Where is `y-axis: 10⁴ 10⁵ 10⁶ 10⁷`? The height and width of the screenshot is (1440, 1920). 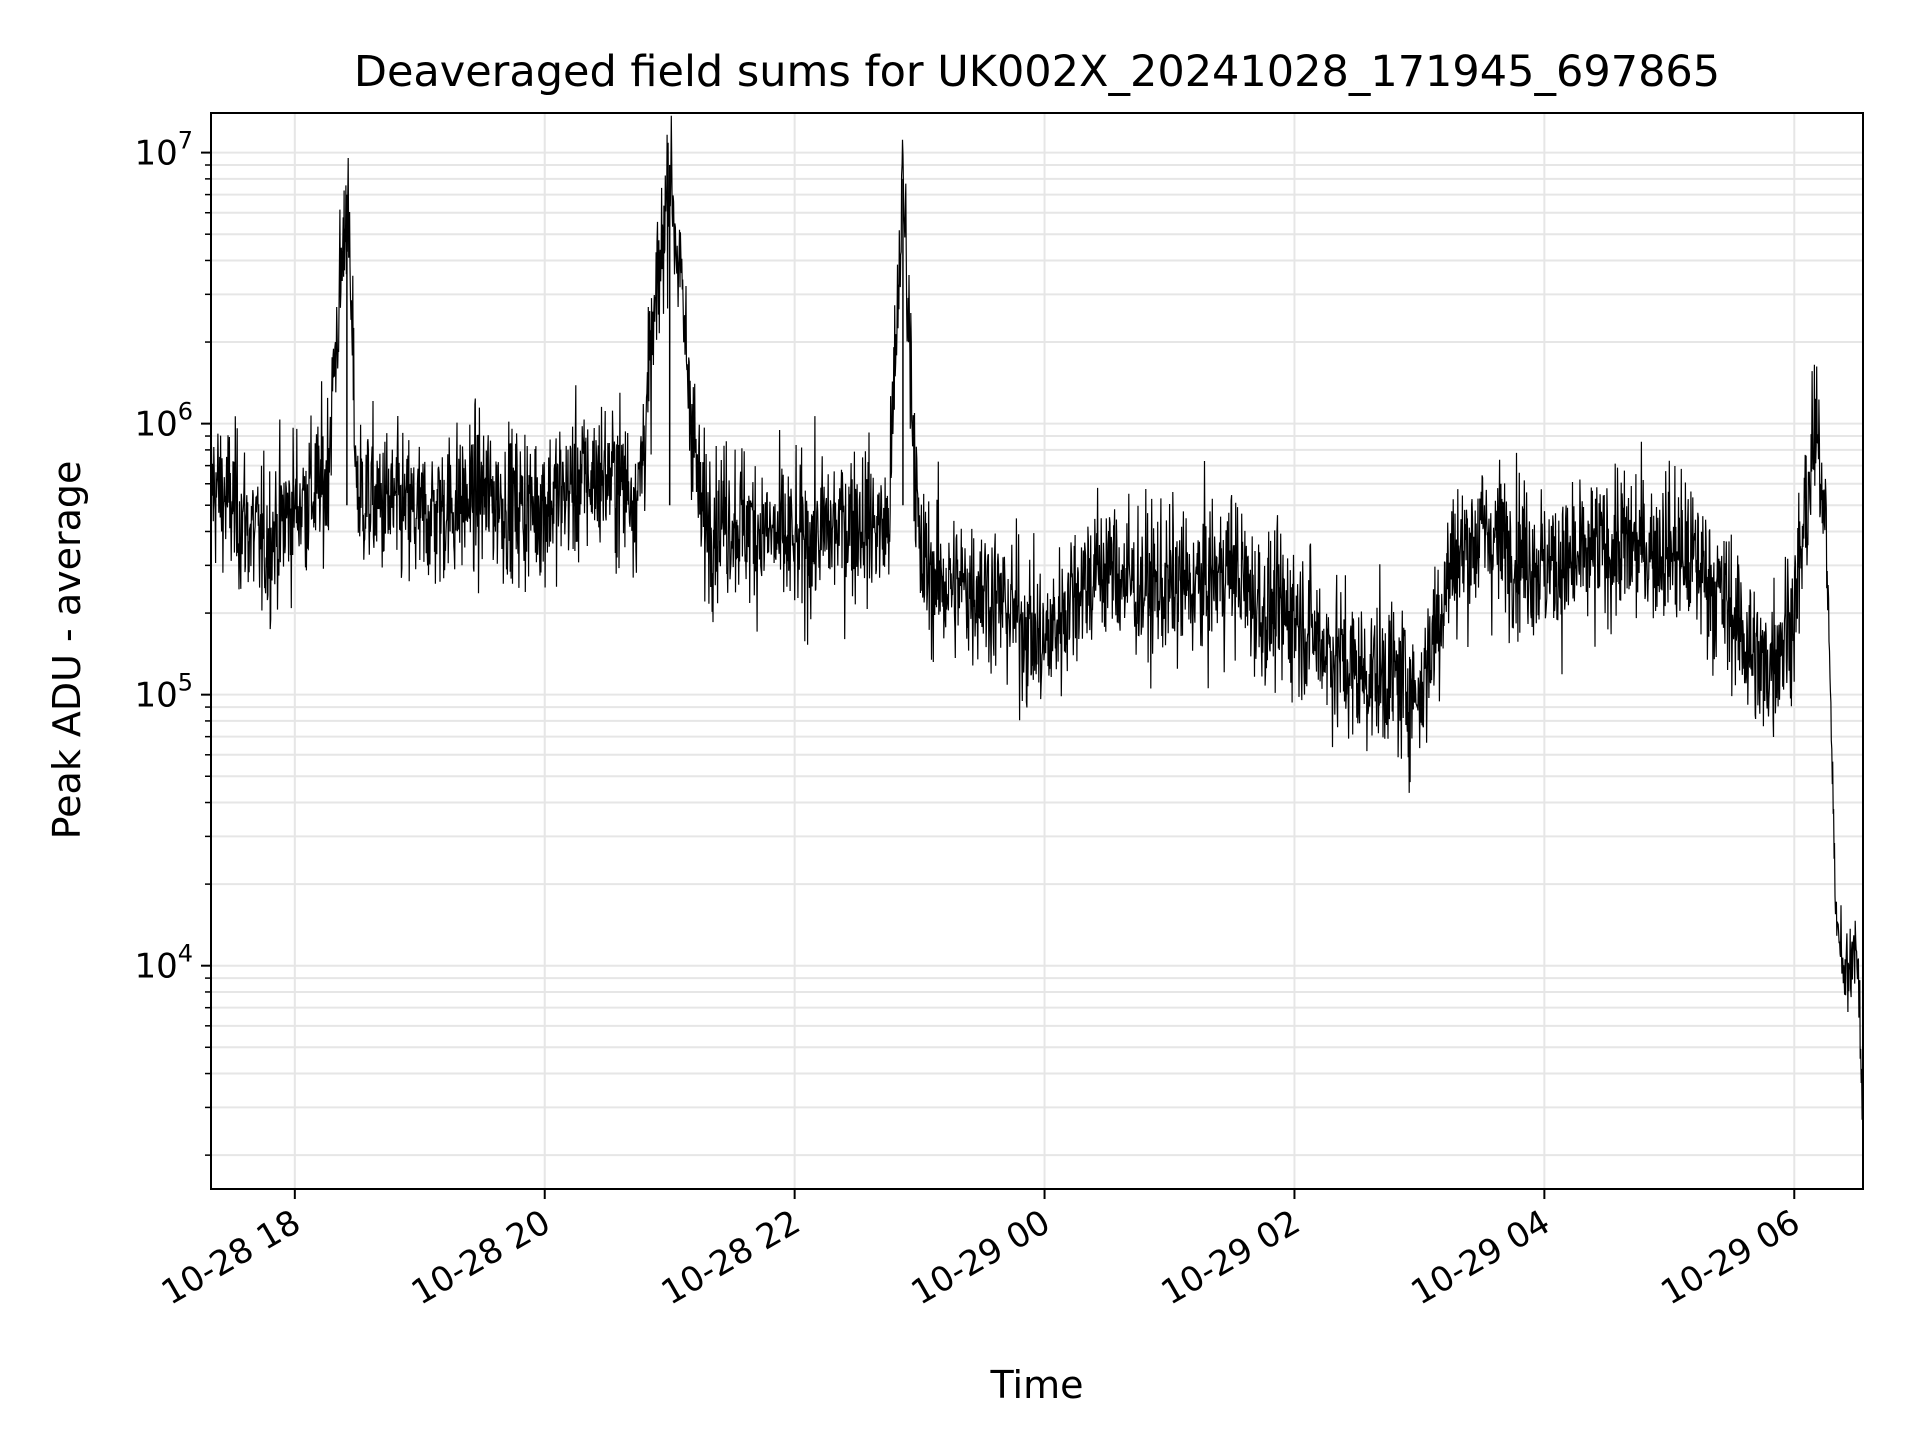 y-axis: 10⁴ 10⁵ 10⁶ 10⁷ is located at coordinates (172, 641).